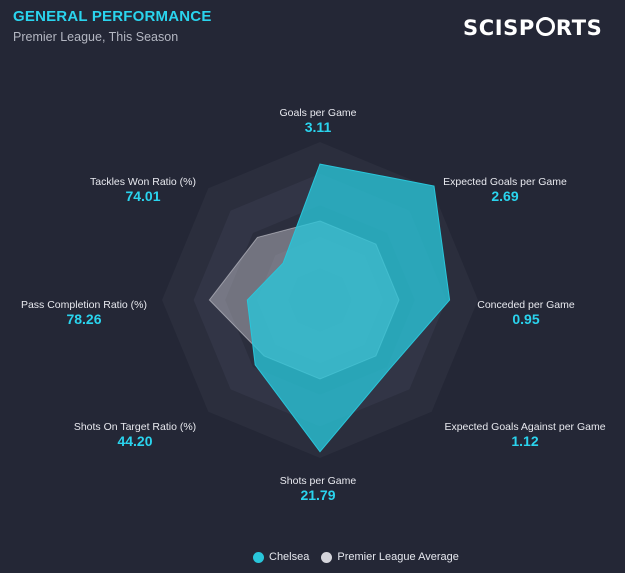 This screenshot has width=625, height=573. I want to click on legend-label-league-average: Premier League Average, so click(398, 557).